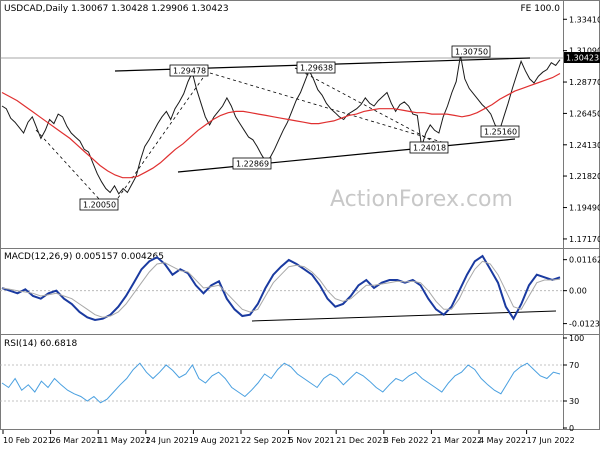  What do you see at coordinates (578, 291) in the screenshot?
I see `macd-axis-tick-label: 0.00` at bounding box center [578, 291].